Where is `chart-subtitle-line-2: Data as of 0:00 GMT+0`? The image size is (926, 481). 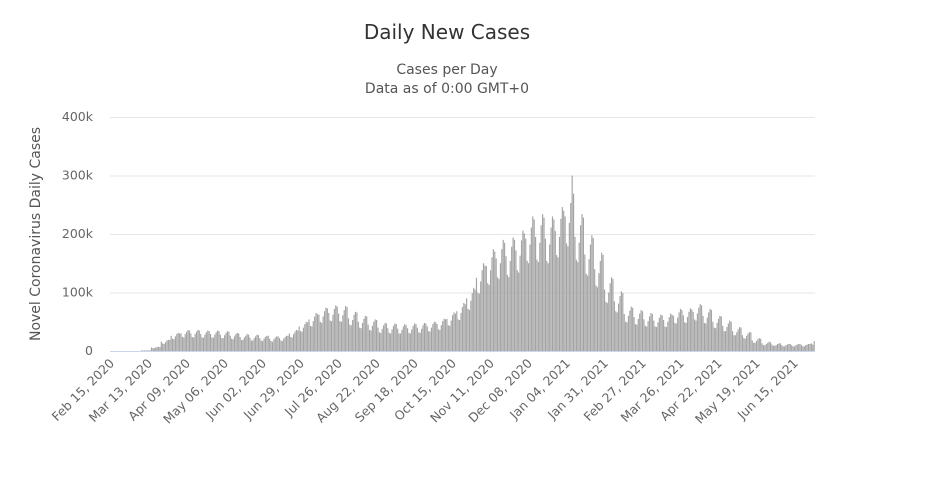 chart-subtitle-line-2: Data as of 0:00 GMT+0 is located at coordinates (447, 89).